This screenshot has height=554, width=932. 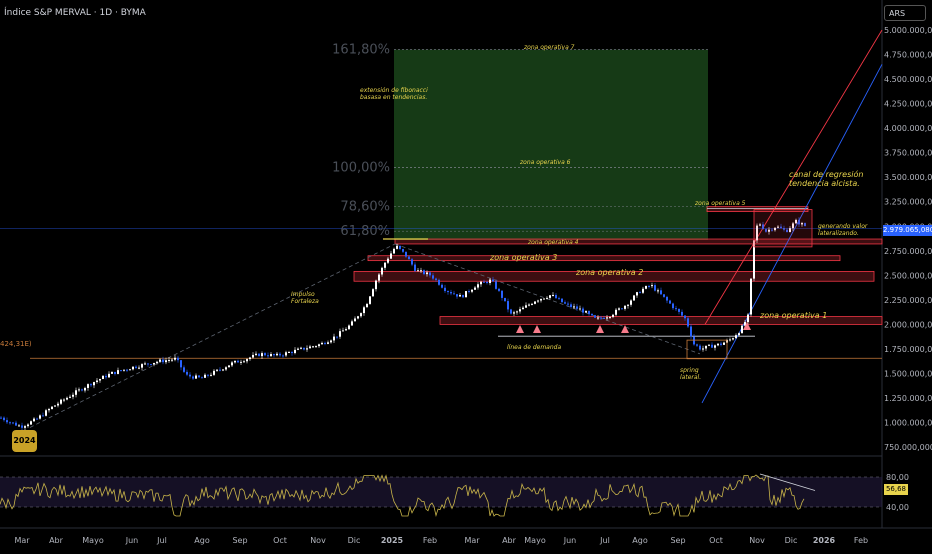 I want to click on zone-label: zona operativa 1, so click(x=793, y=315).